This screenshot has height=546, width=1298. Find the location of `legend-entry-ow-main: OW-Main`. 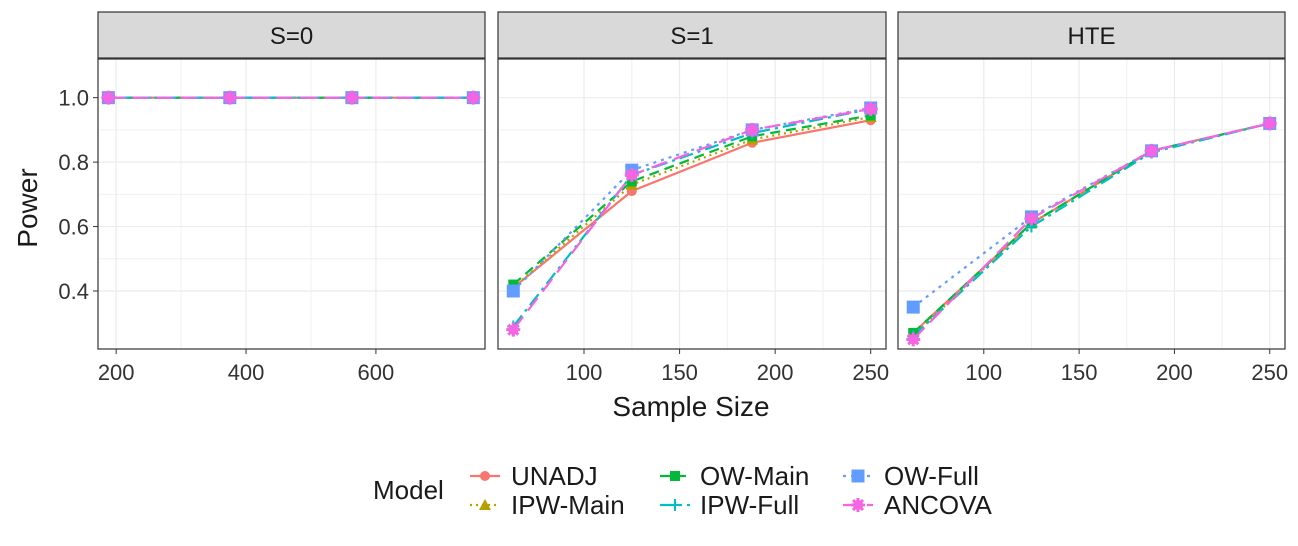

legend-entry-ow-main: OW-Main is located at coordinates (734, 476).